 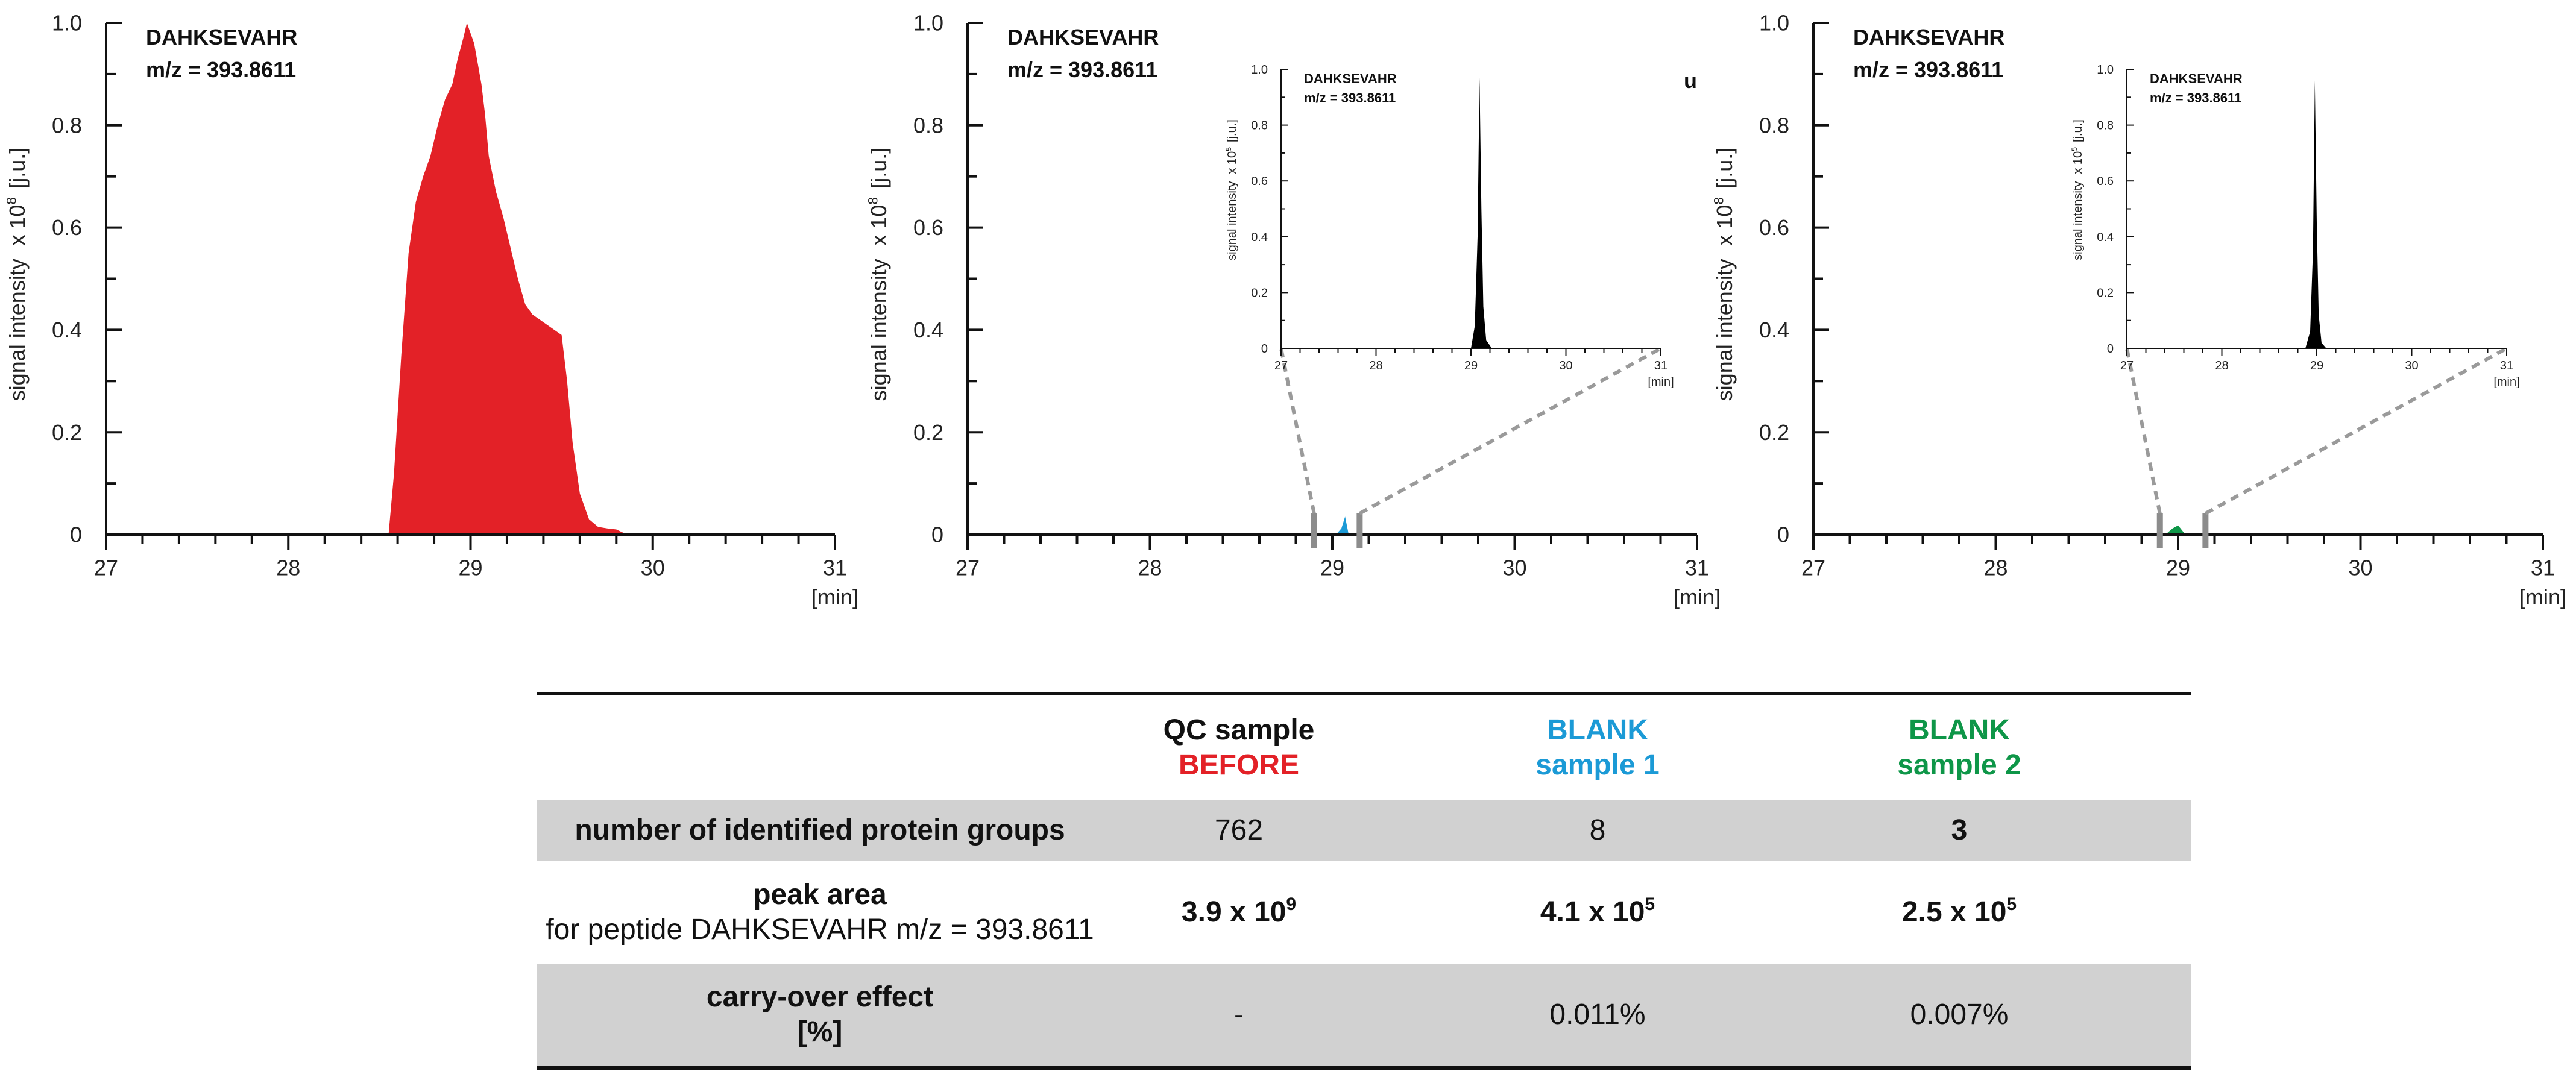 What do you see at coordinates (2011, 904) in the screenshot?
I see `blank2-exponent: 5` at bounding box center [2011, 904].